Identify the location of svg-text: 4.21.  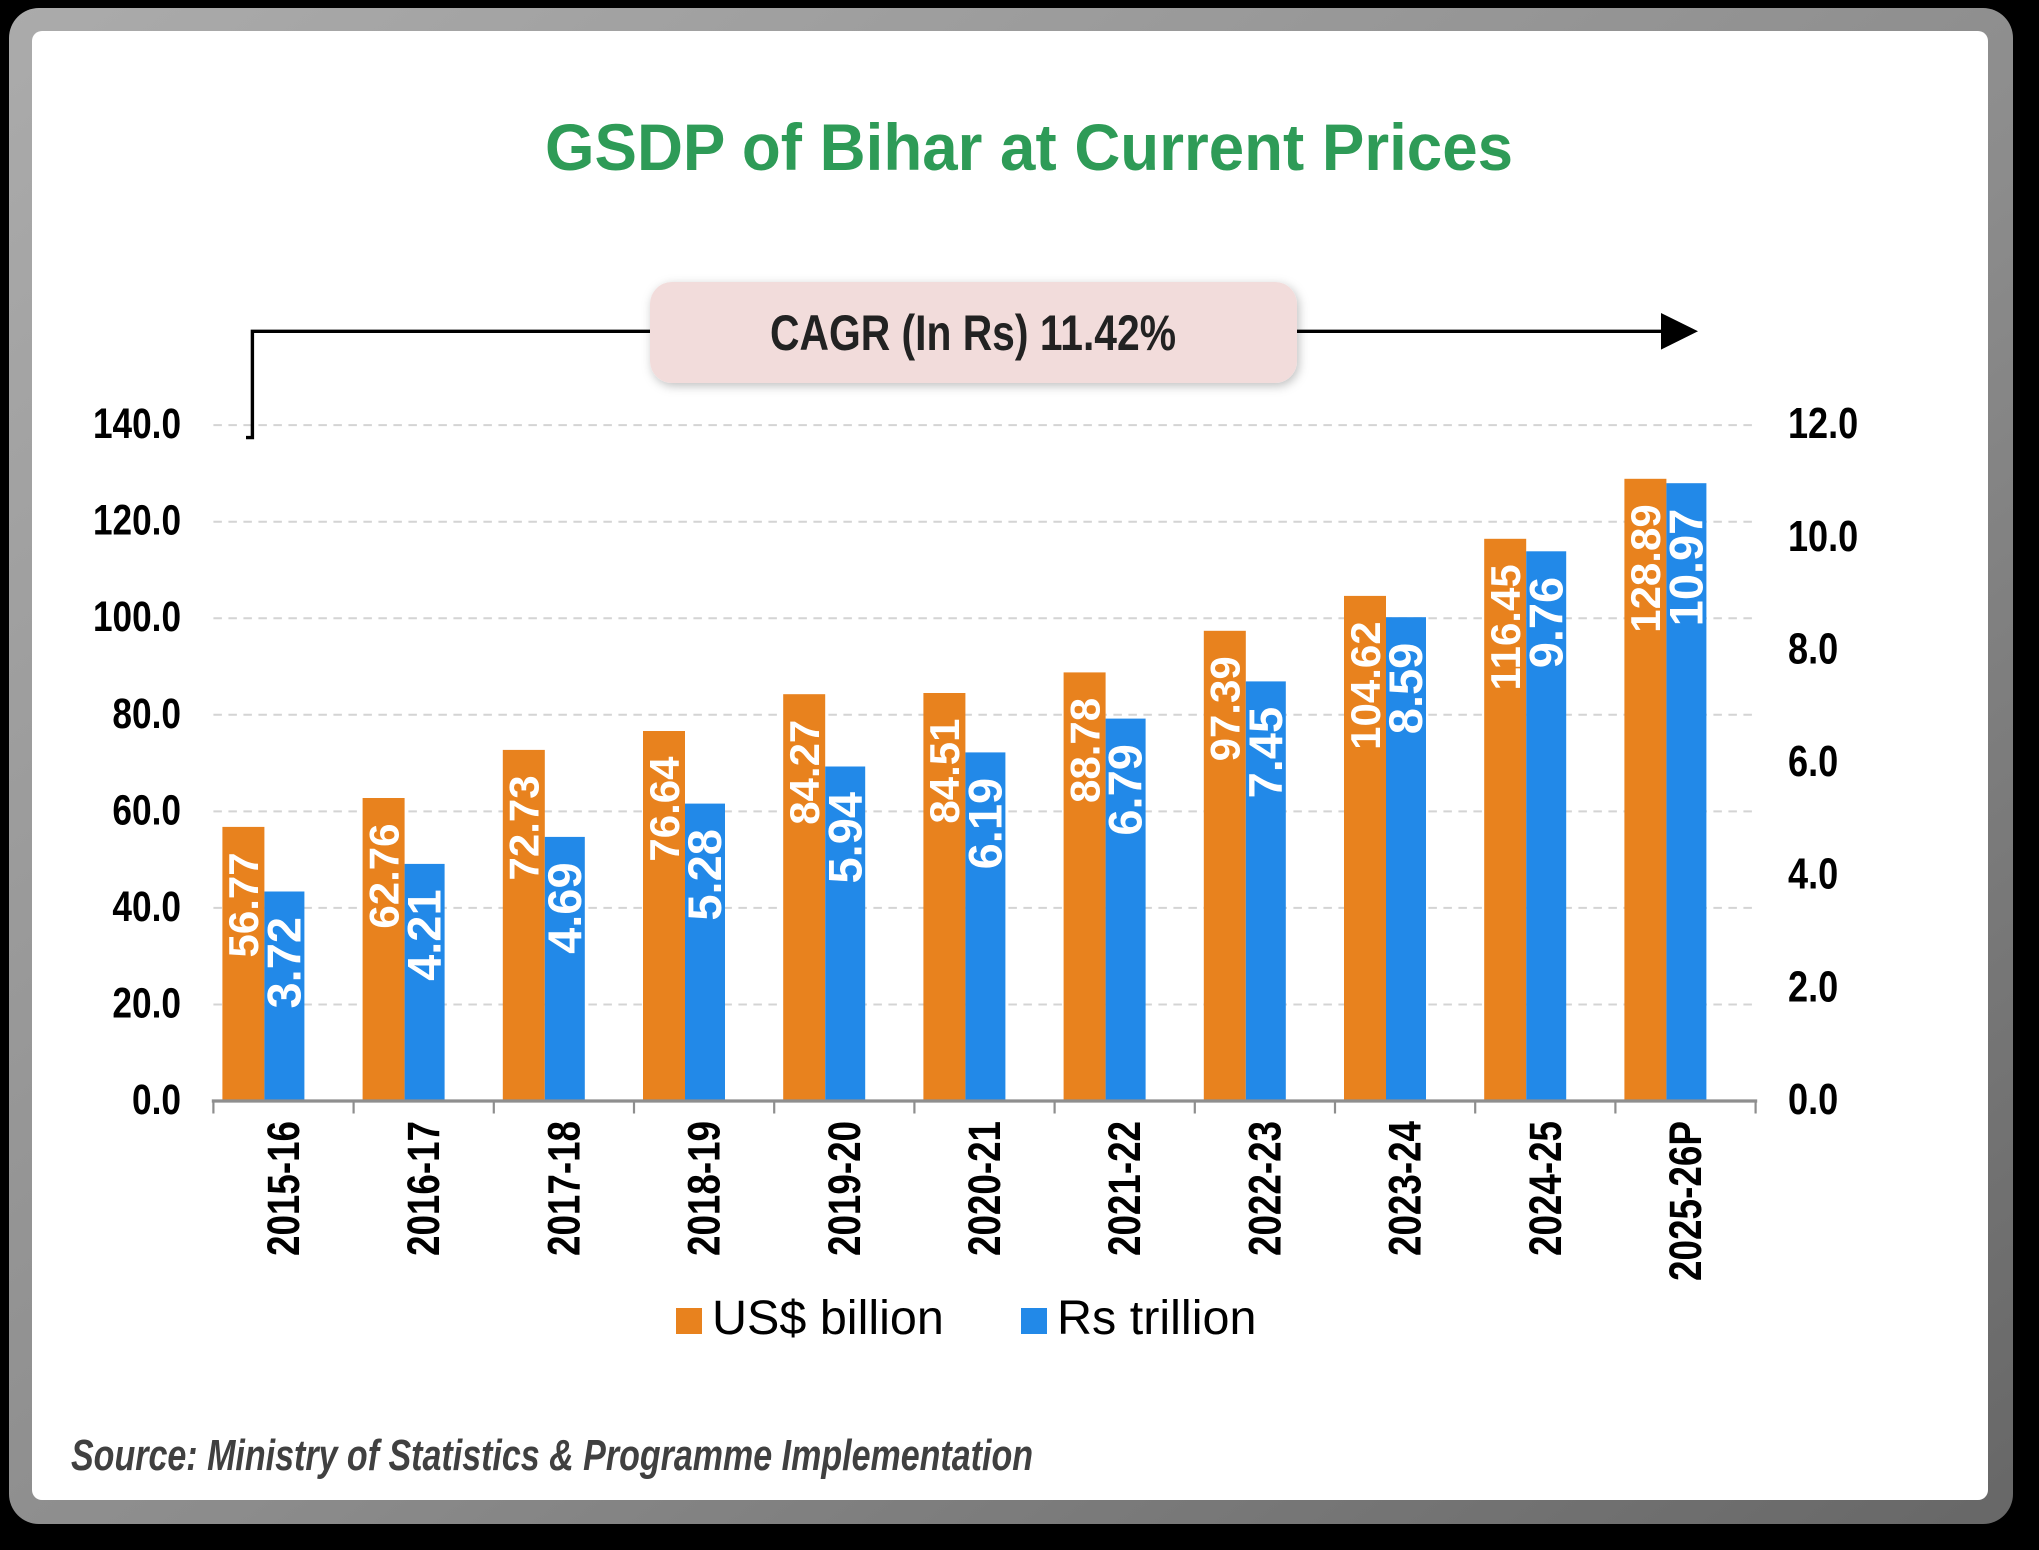
(424, 934).